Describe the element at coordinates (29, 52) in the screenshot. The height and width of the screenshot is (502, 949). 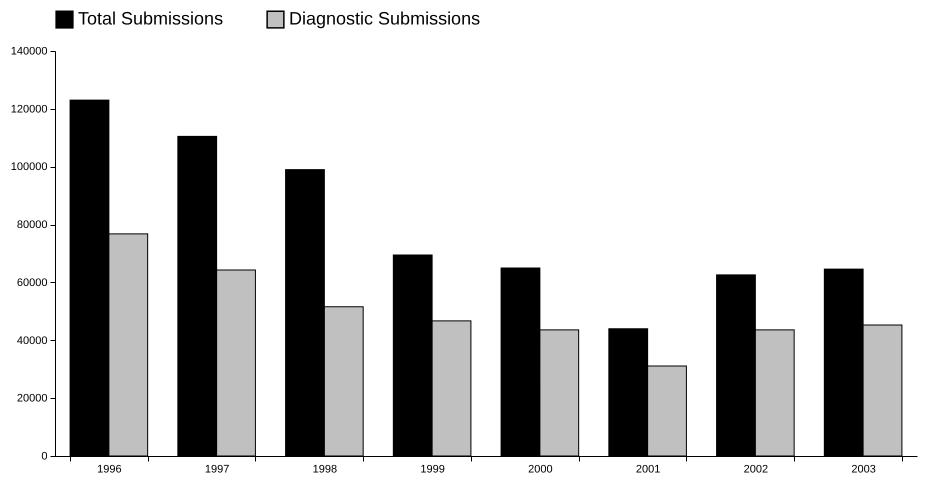
I see `y-tick-label: 140000` at that location.